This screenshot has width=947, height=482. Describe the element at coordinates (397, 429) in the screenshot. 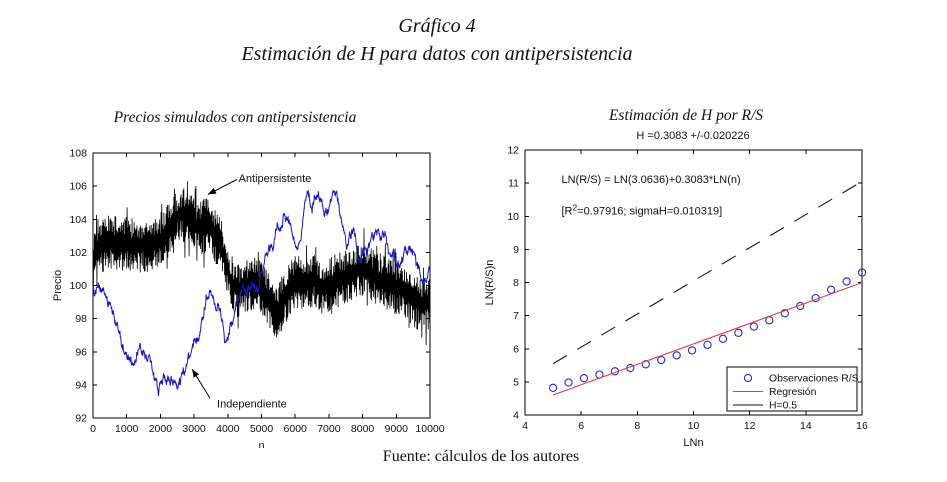

I see `x-tick-label: 9000` at that location.